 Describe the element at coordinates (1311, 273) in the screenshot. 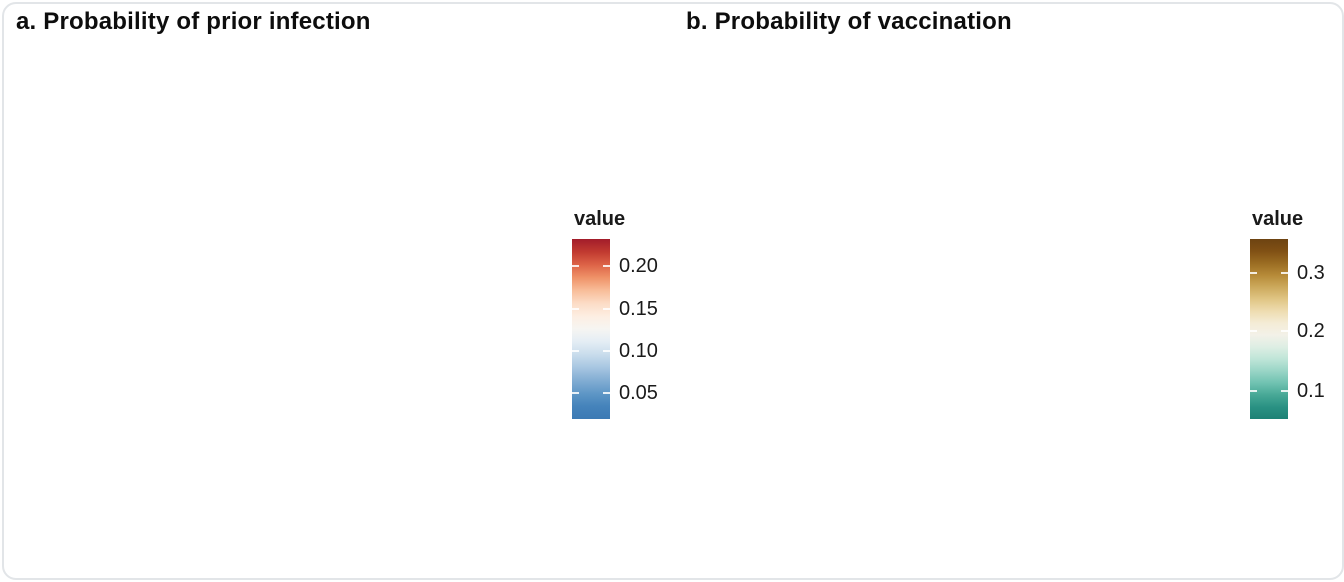

I see `legend-tick-label: 0.3` at that location.